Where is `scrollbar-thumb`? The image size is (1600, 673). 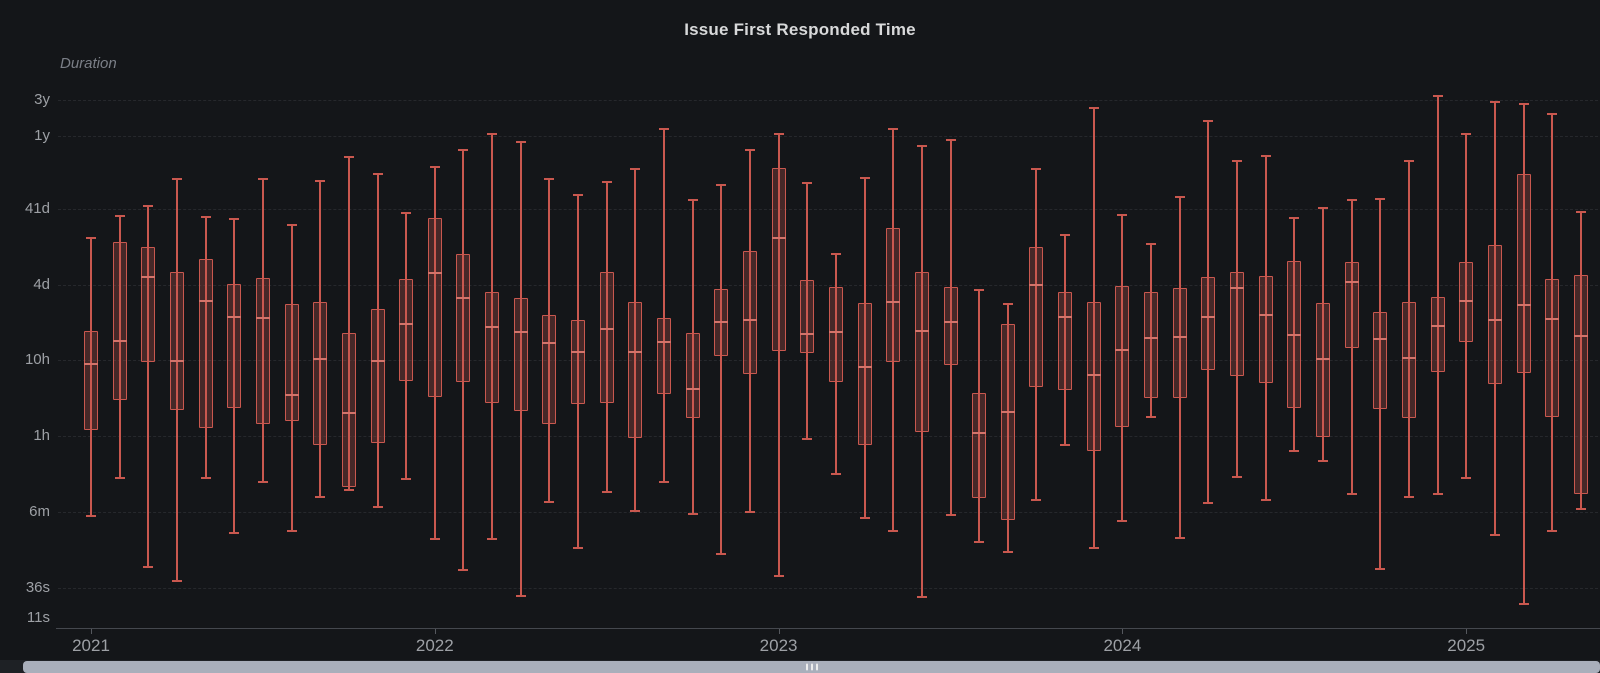 scrollbar-thumb is located at coordinates (811, 667).